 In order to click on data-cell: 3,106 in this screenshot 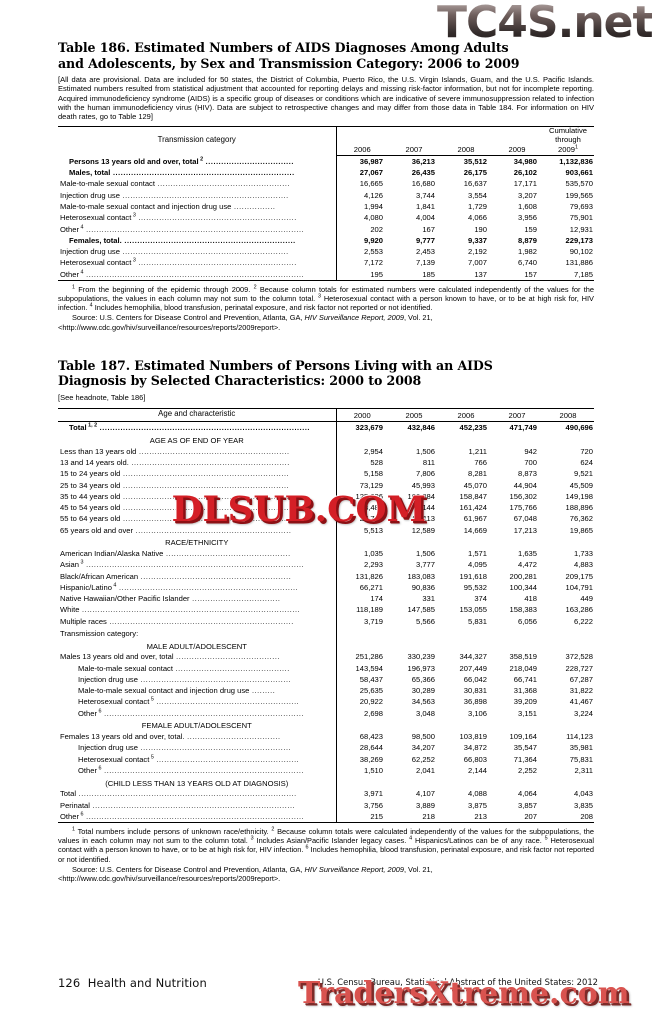, I will do `click(477, 713)`.